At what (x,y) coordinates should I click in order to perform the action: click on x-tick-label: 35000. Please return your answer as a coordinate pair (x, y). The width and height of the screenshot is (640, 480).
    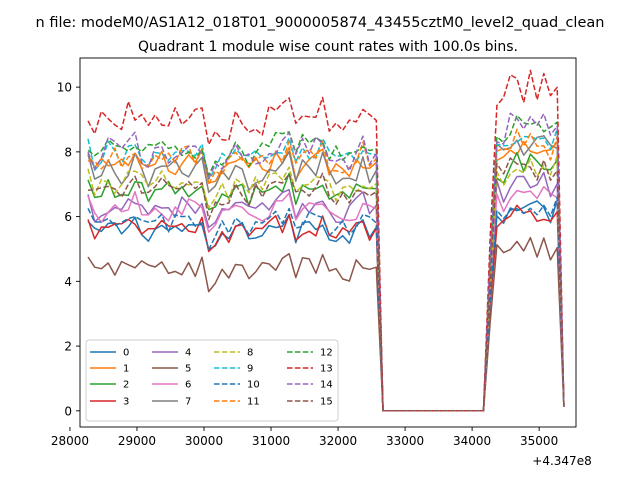
    Looking at the image, I should click on (539, 441).